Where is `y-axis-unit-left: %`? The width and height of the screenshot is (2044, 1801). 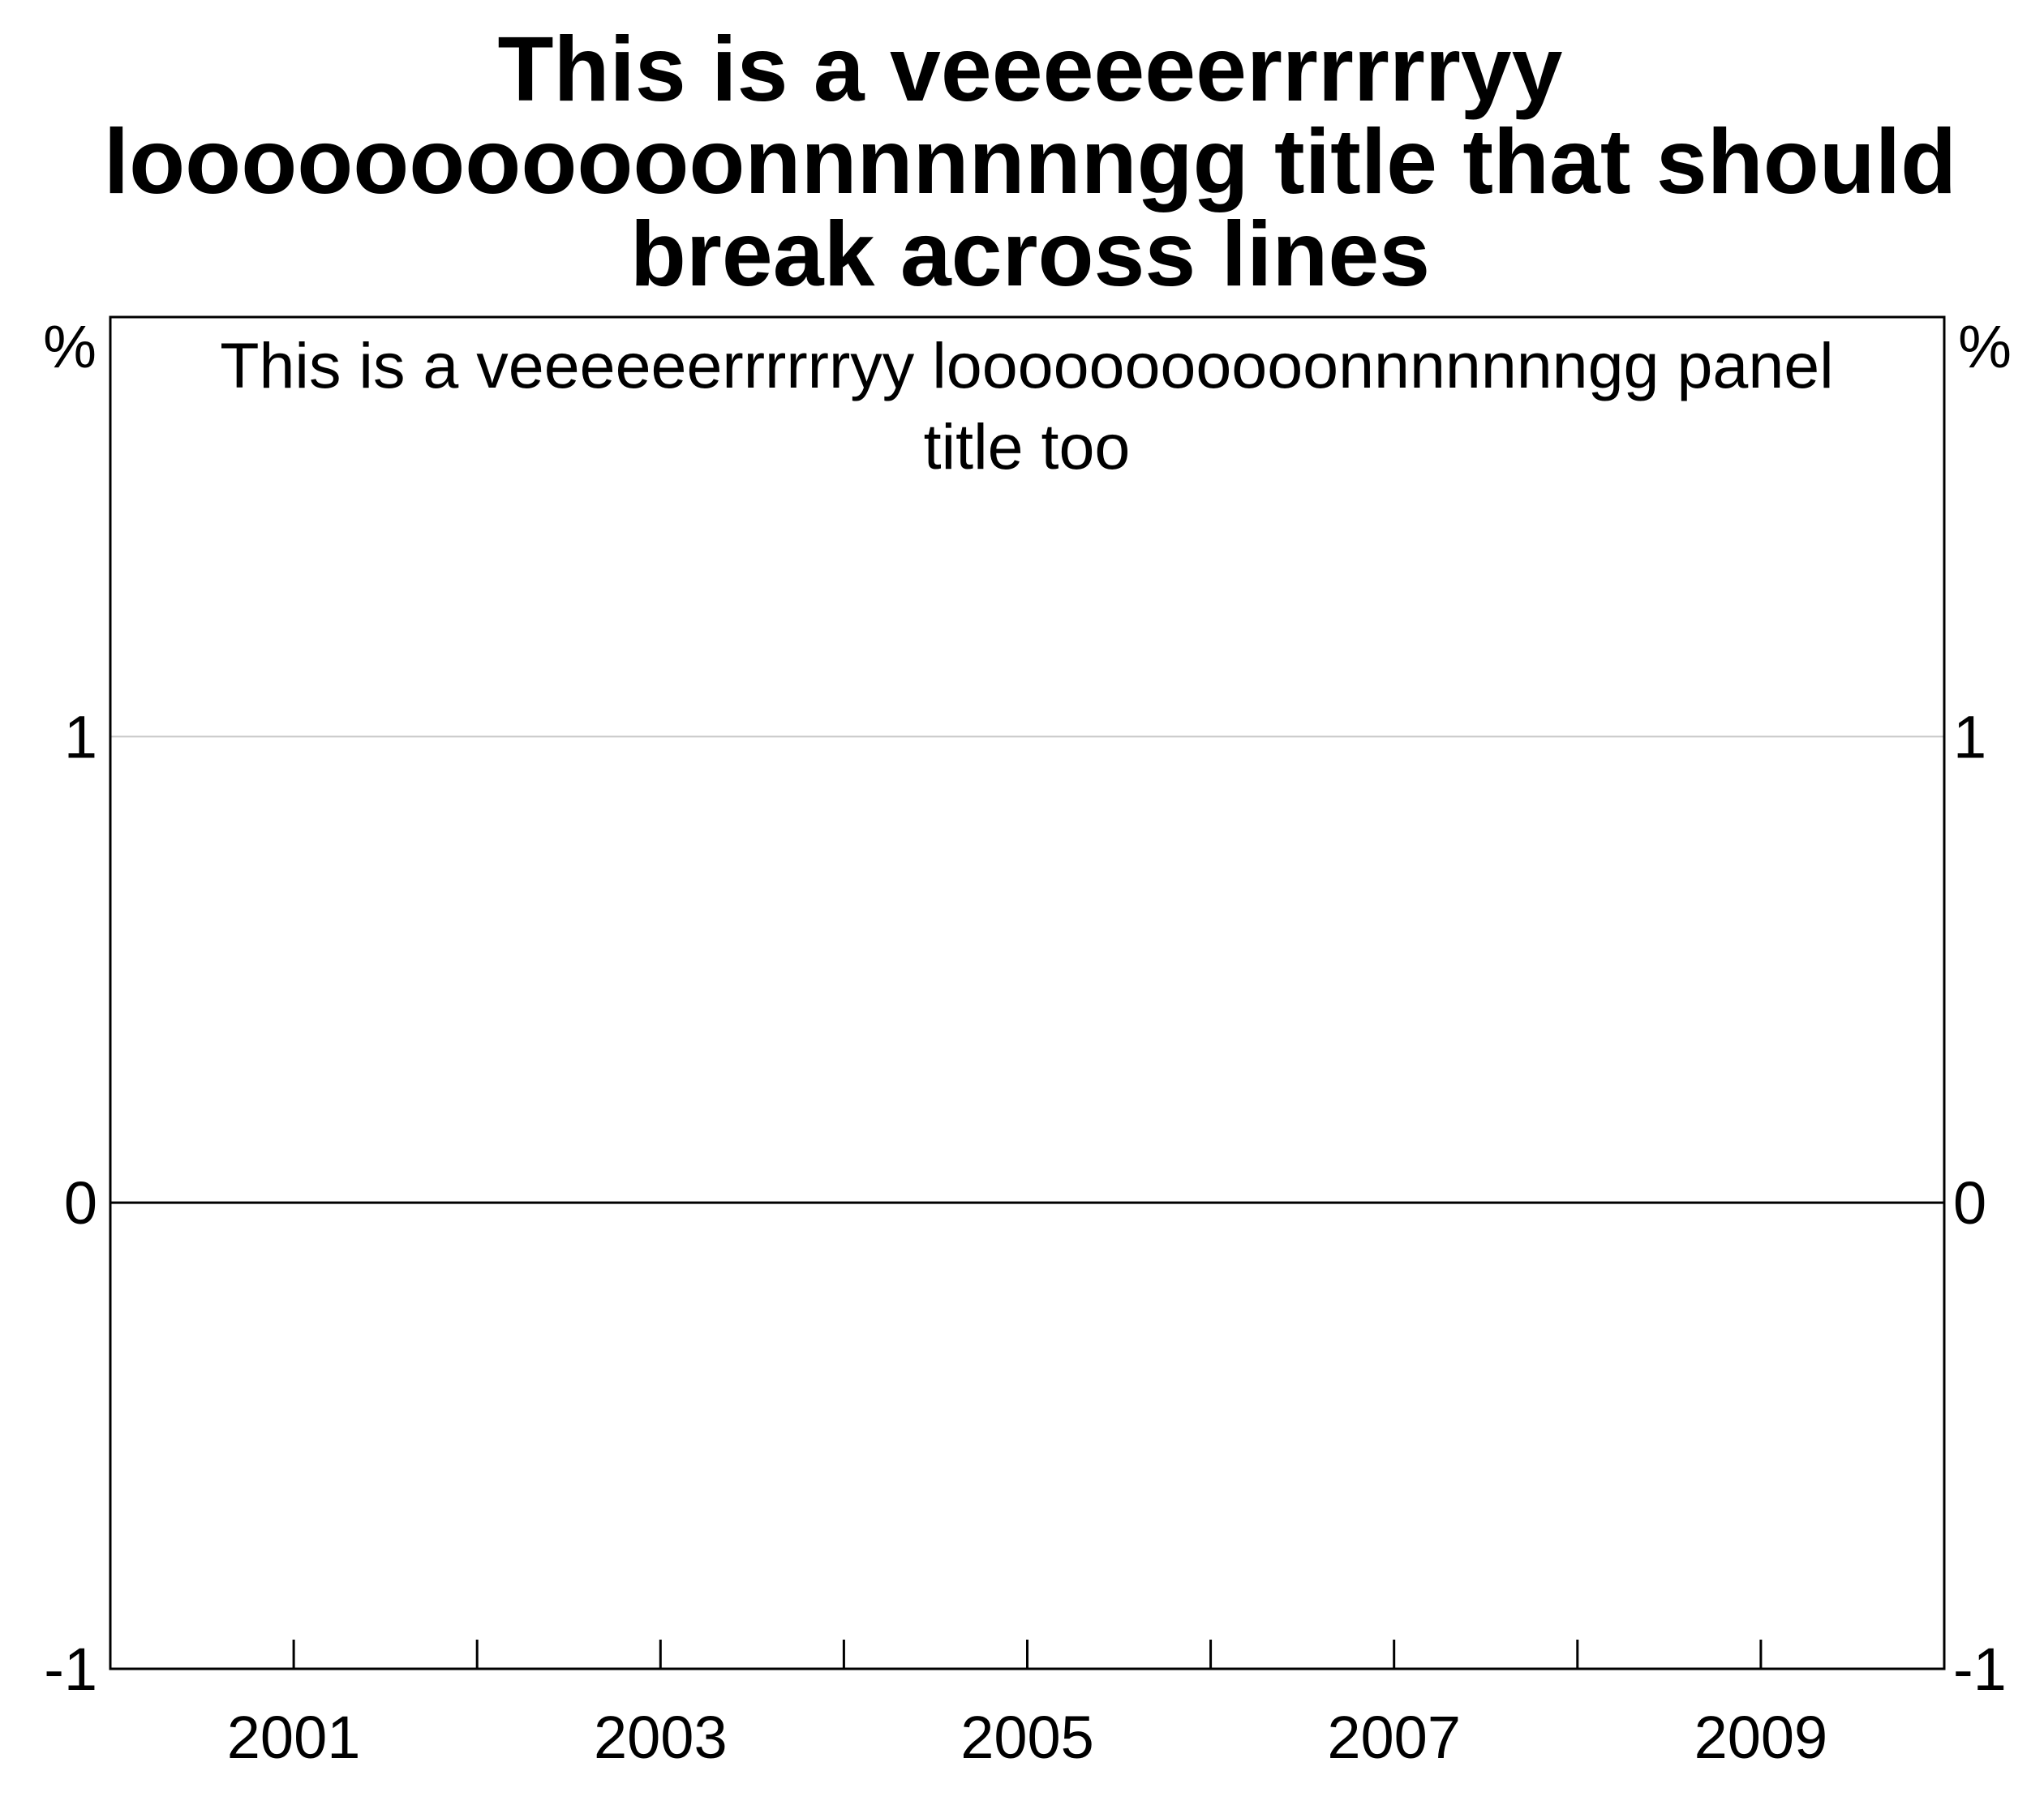 y-axis-unit-left: % is located at coordinates (70, 347).